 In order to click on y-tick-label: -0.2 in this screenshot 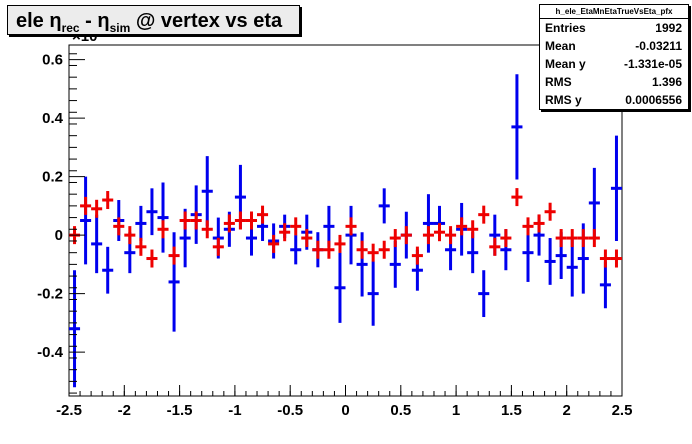, I will do `click(50, 294)`.